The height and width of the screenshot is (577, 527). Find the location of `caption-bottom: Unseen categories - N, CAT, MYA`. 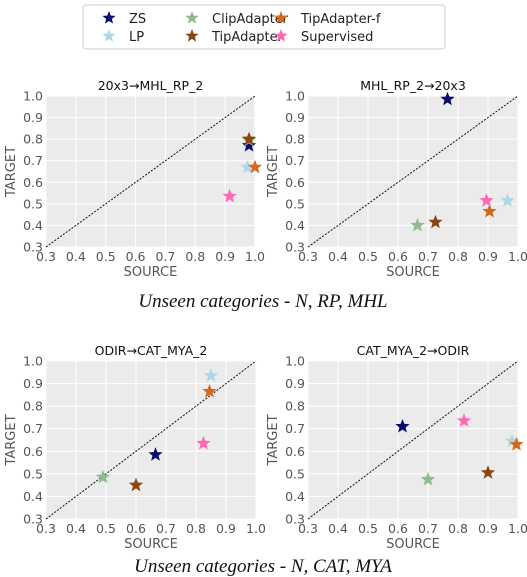

caption-bottom: Unseen categories - N, CAT, MYA is located at coordinates (263, 566).